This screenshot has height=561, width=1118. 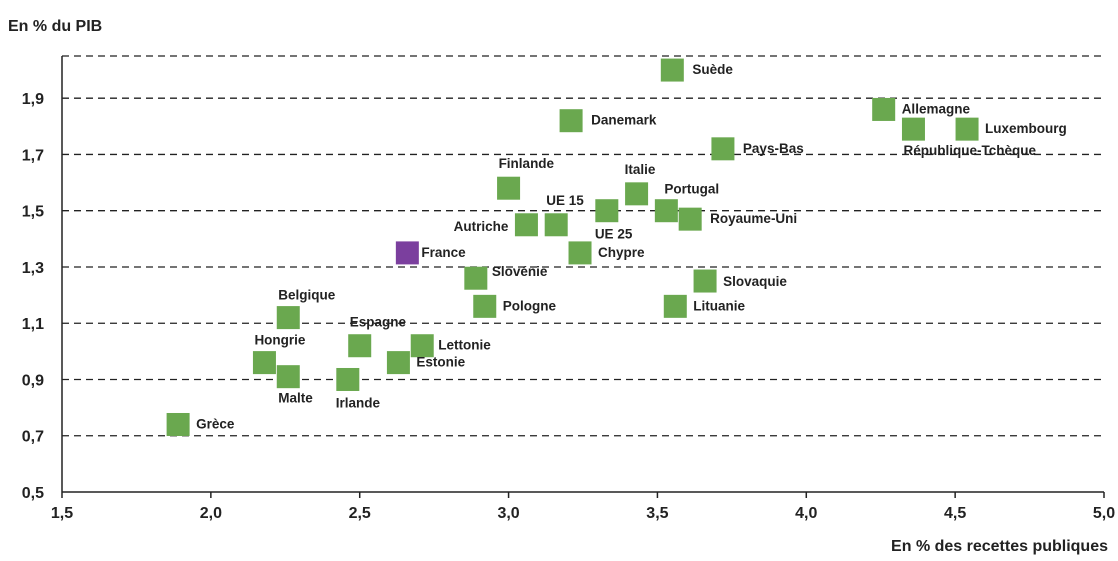 What do you see at coordinates (33, 493) in the screenshot?
I see `y-tick-label: 0,5` at bounding box center [33, 493].